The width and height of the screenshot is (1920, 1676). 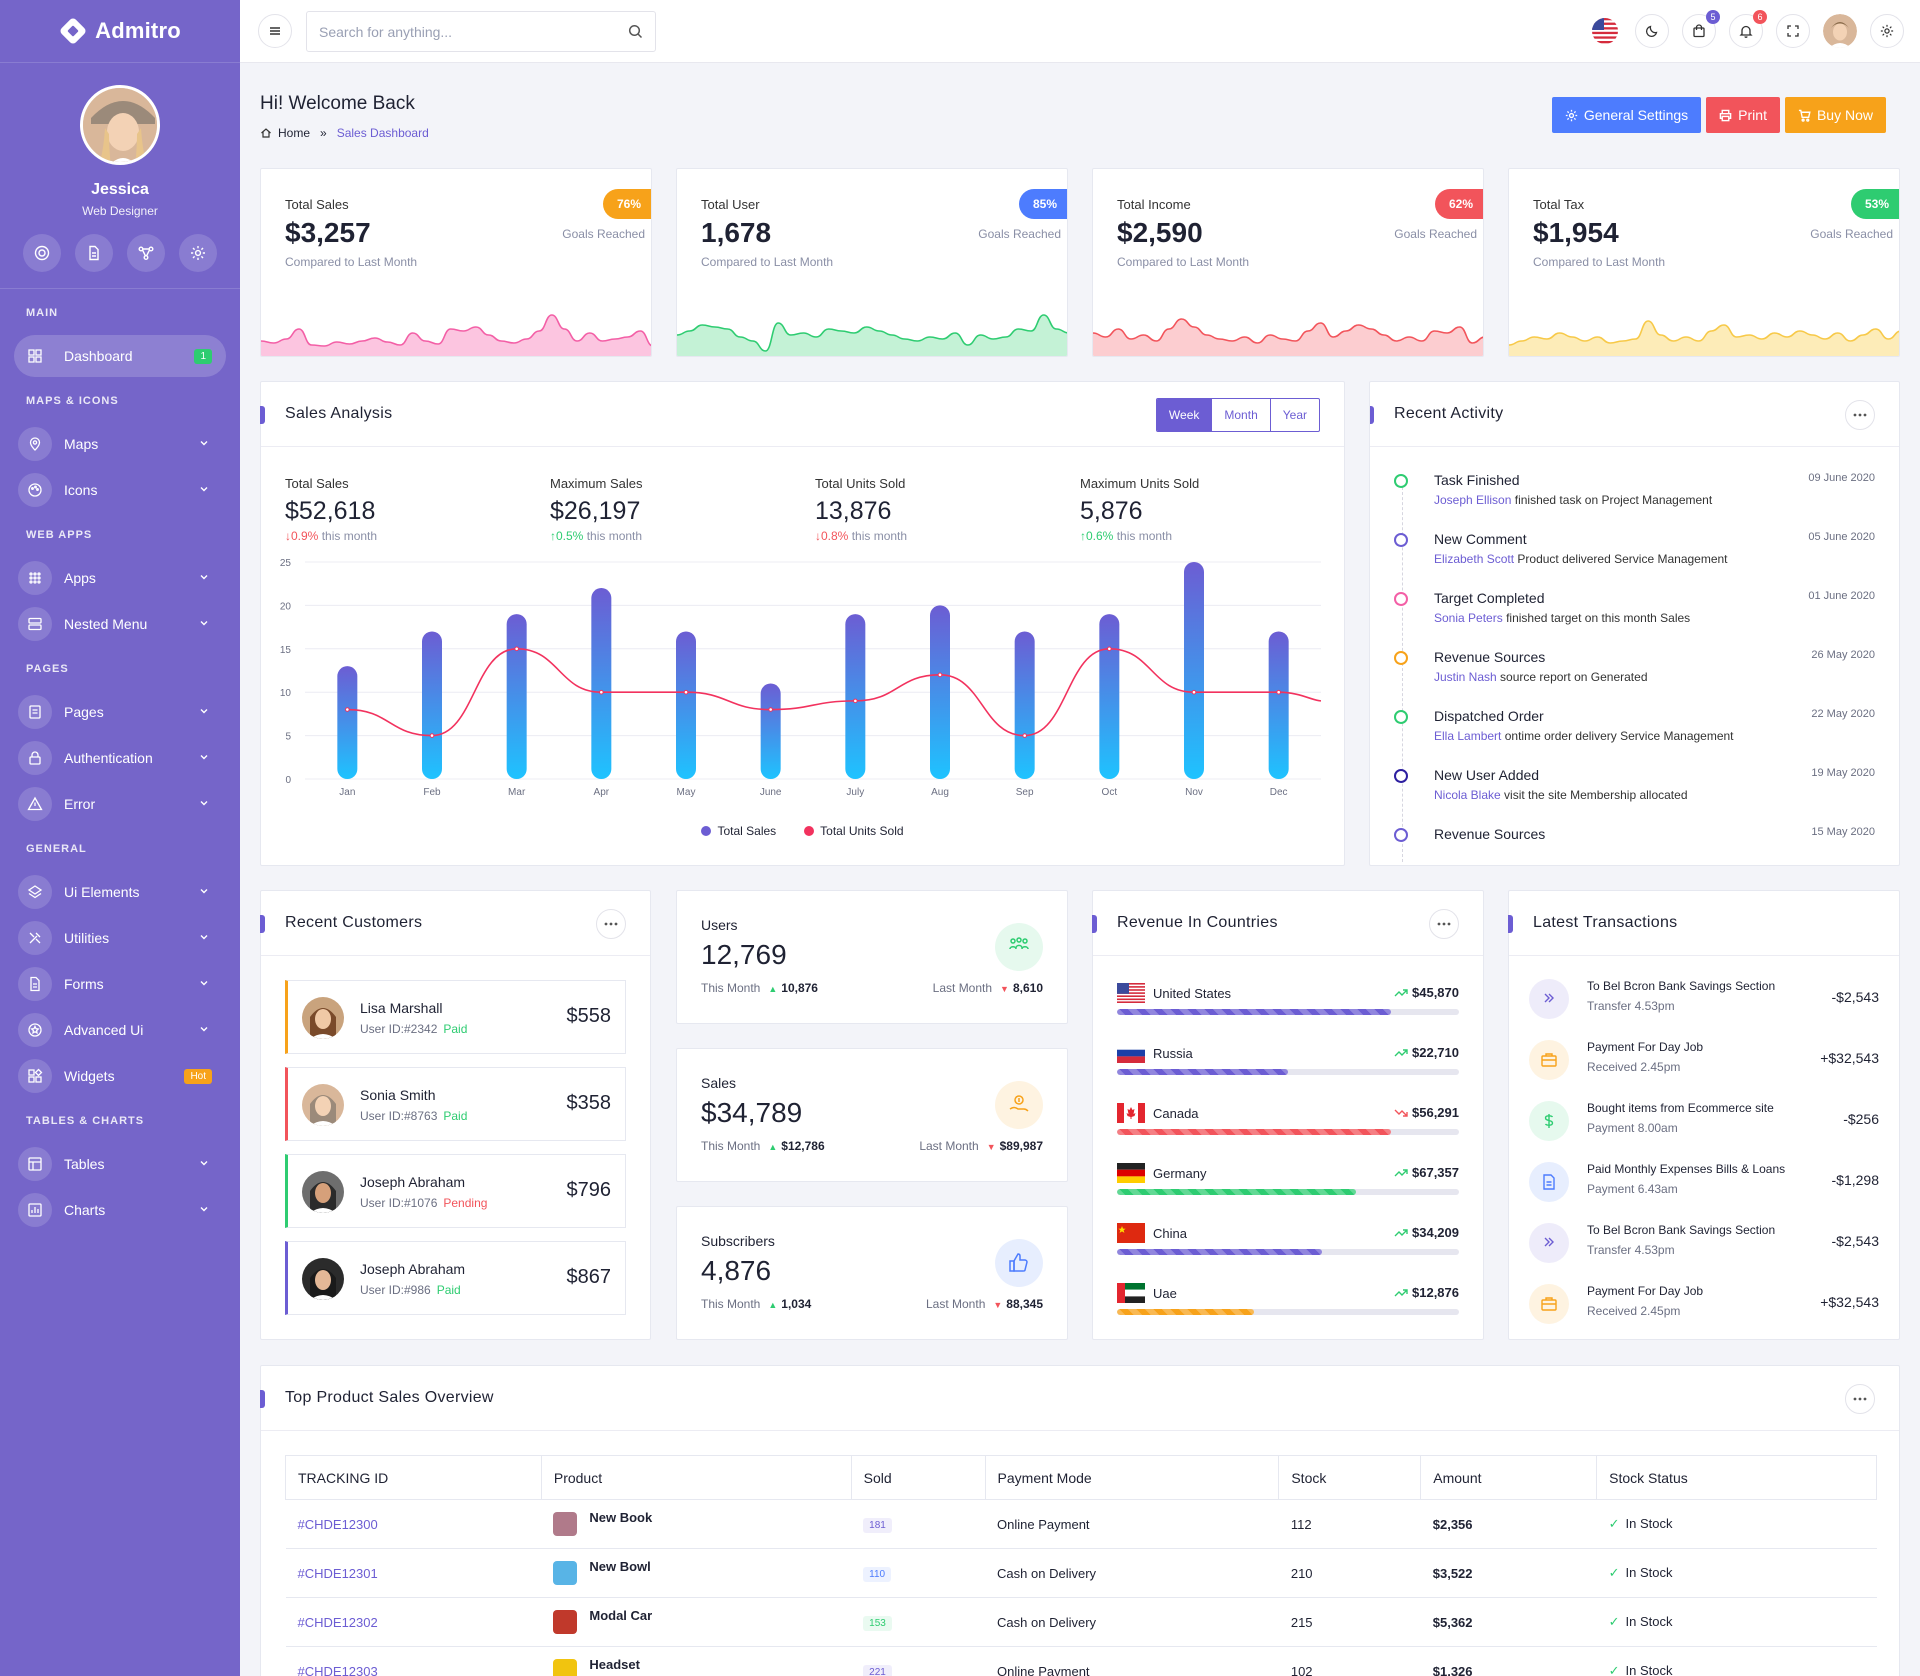 I want to click on country-row-canada: Canada $56,291, so click(x=1288, y=1123).